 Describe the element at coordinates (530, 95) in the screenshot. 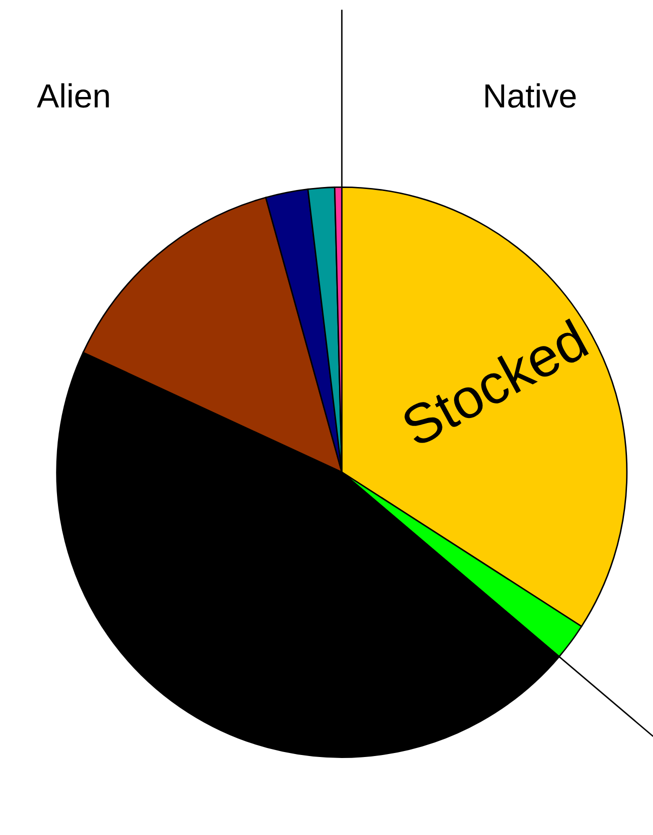

I see `text: Native` at that location.